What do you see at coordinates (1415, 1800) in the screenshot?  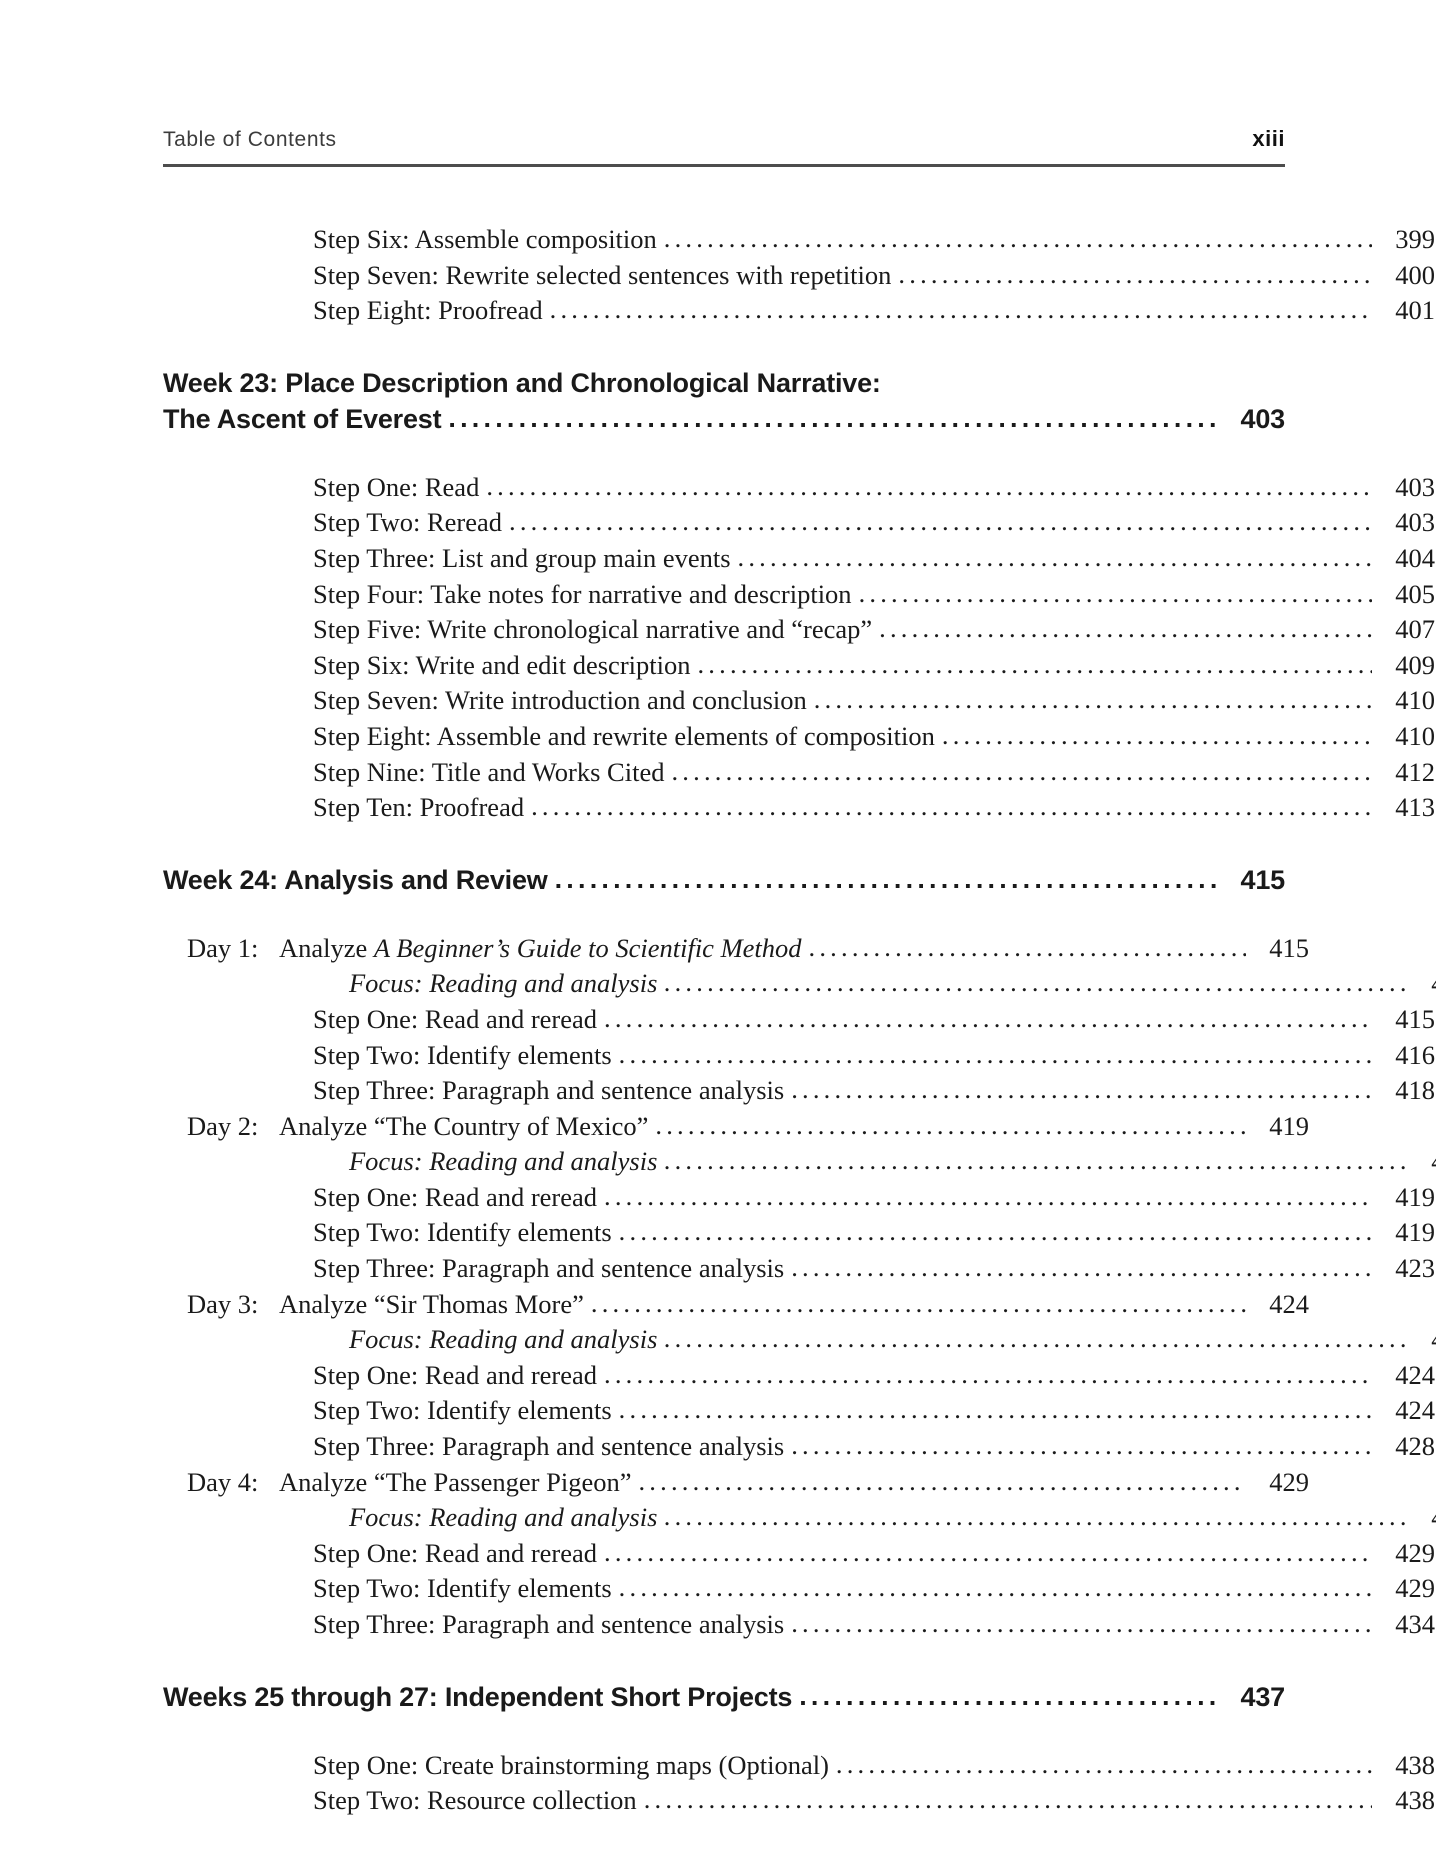 I see `toc-entry-page-number: 438` at bounding box center [1415, 1800].